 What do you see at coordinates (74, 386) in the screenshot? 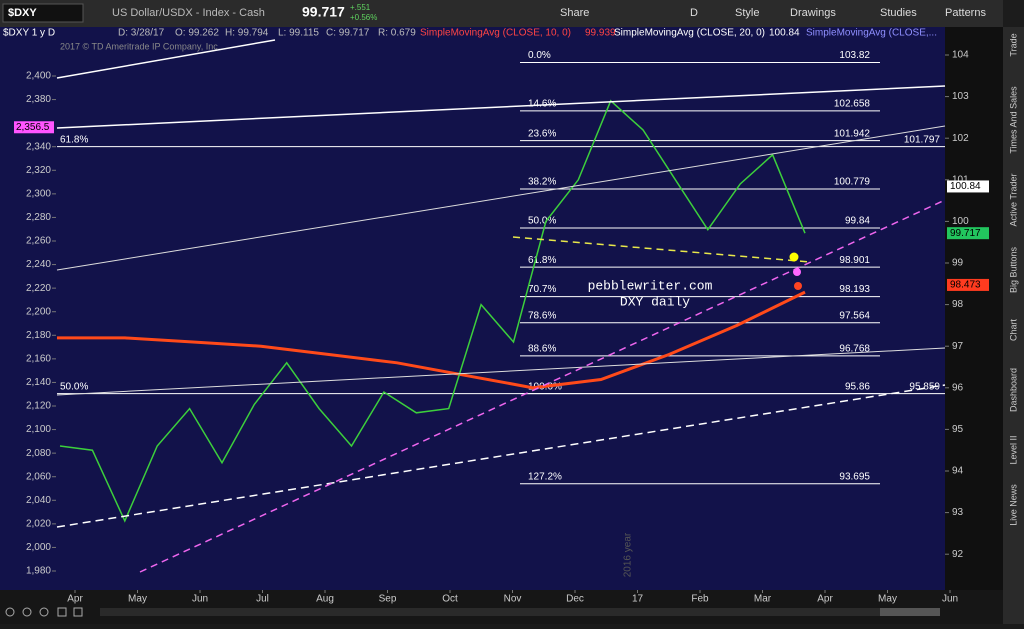
I see `fib-long-pct: 50.0%` at bounding box center [74, 386].